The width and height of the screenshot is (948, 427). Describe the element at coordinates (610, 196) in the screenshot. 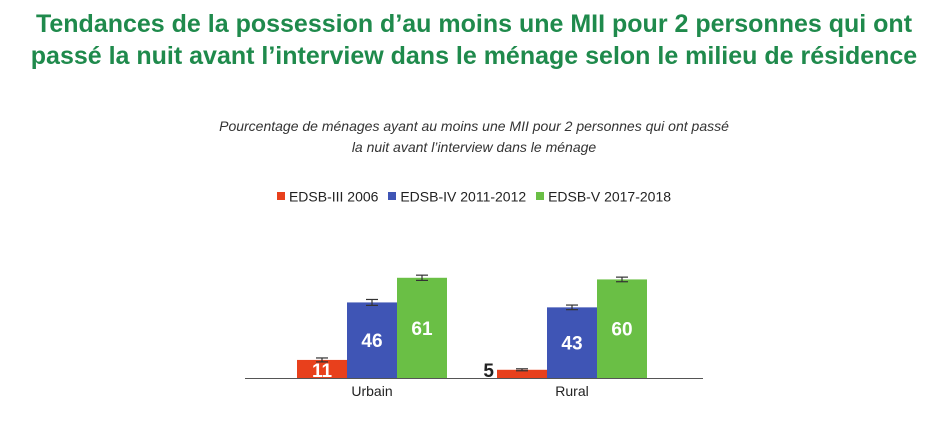

I see `legend-label-edsb-v: EDSB-V 2017-2018` at that location.